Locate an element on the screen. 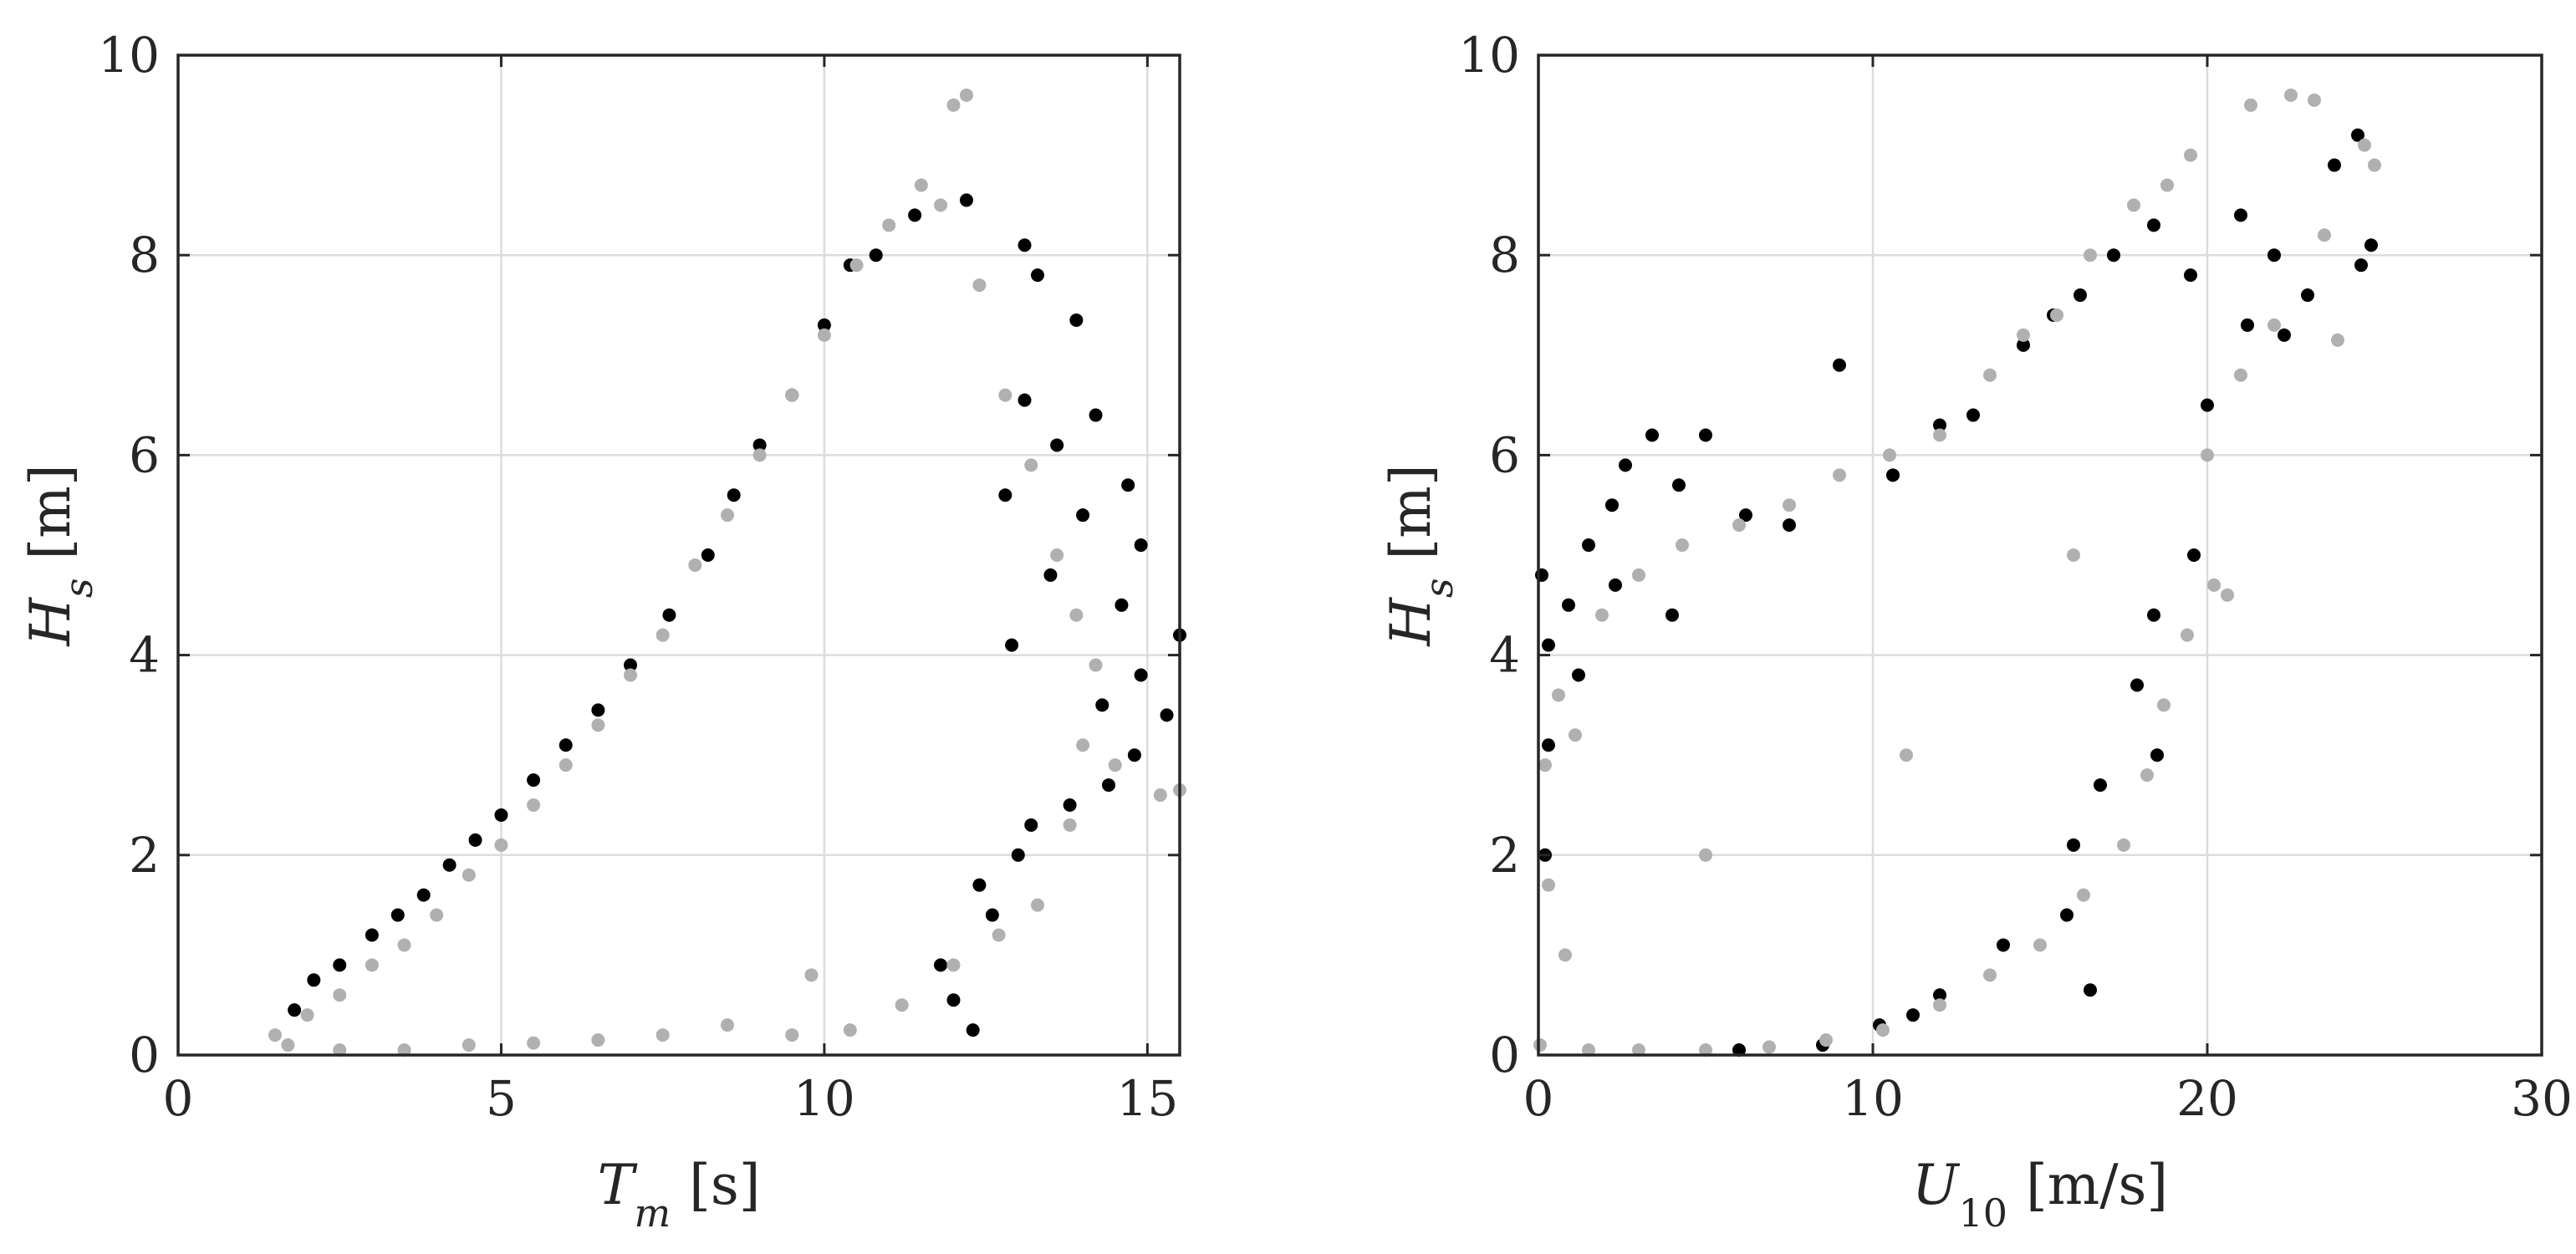 The height and width of the screenshot is (1254, 2576). right-x-tick-label: 20 is located at coordinates (2207, 1098).